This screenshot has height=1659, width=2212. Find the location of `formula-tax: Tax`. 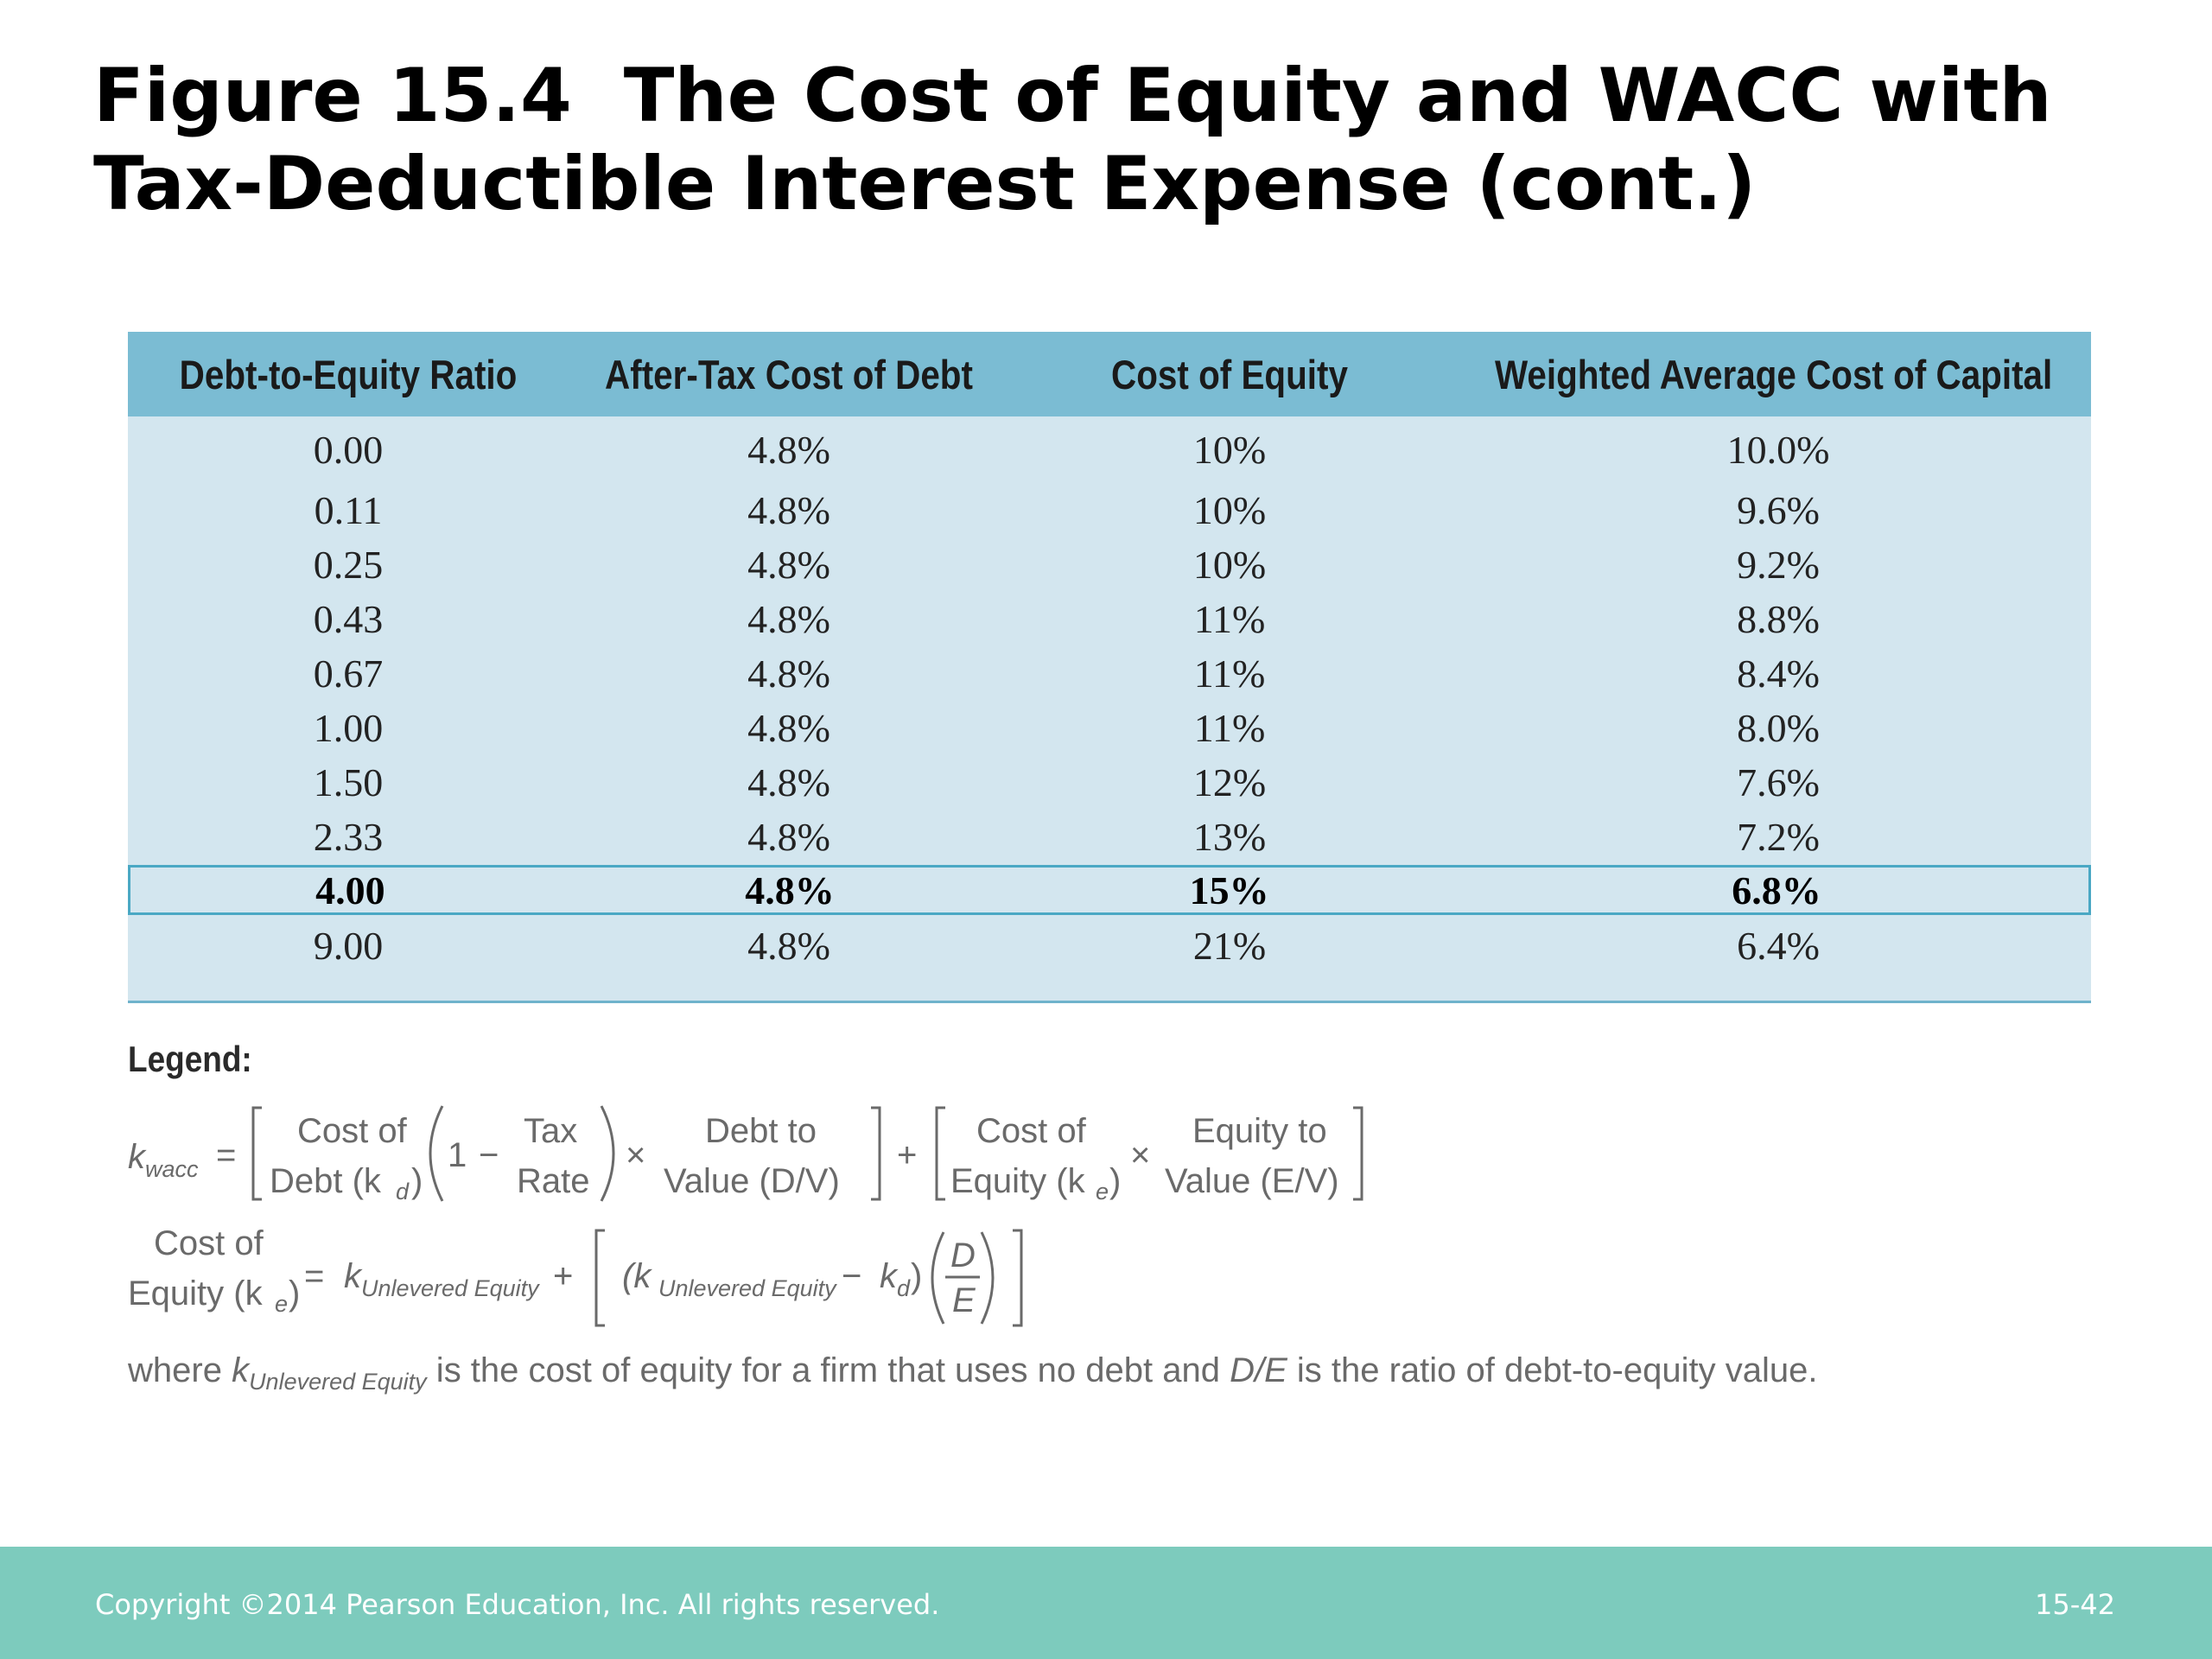

formula-tax: Tax is located at coordinates (550, 1131).